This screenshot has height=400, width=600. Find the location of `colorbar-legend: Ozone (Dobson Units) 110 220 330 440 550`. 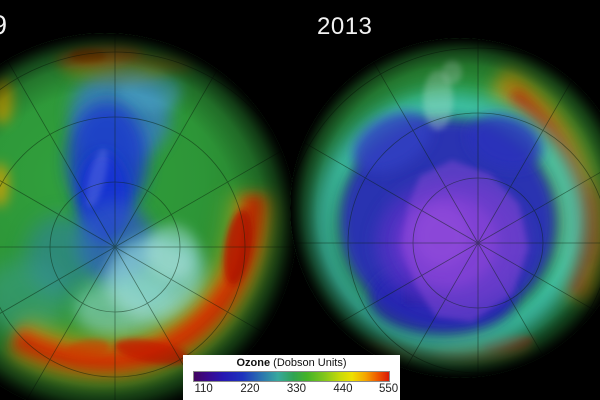

colorbar-legend: Ozone (Dobson Units) 110 220 330 440 550 is located at coordinates (291, 377).